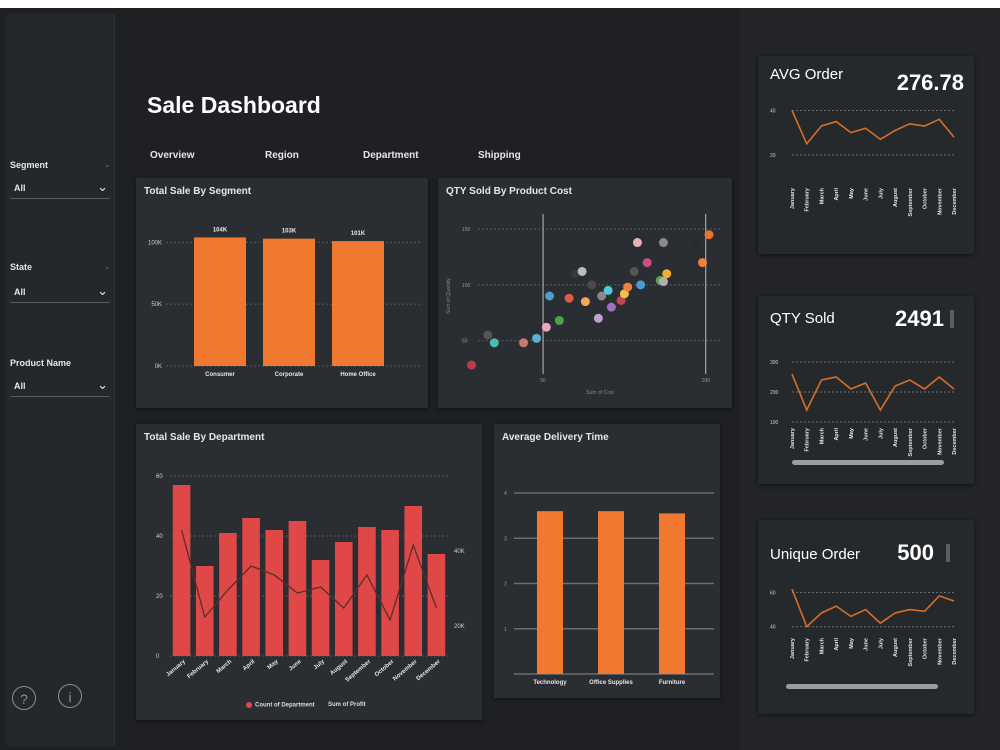  I want to click on y-tick-label: 300, so click(774, 363).